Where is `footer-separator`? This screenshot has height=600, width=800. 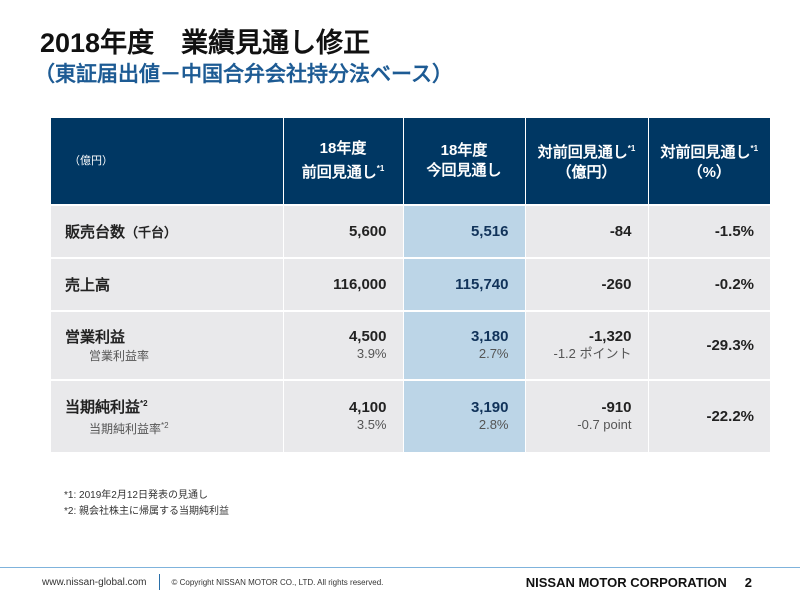 footer-separator is located at coordinates (159, 582).